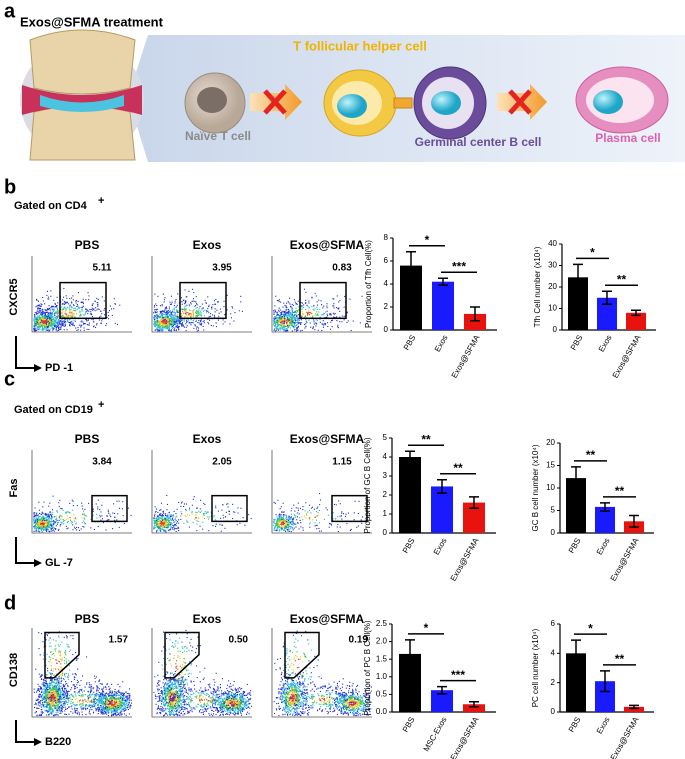  Describe the element at coordinates (403, 103) in the screenshot. I see `synapse` at that location.